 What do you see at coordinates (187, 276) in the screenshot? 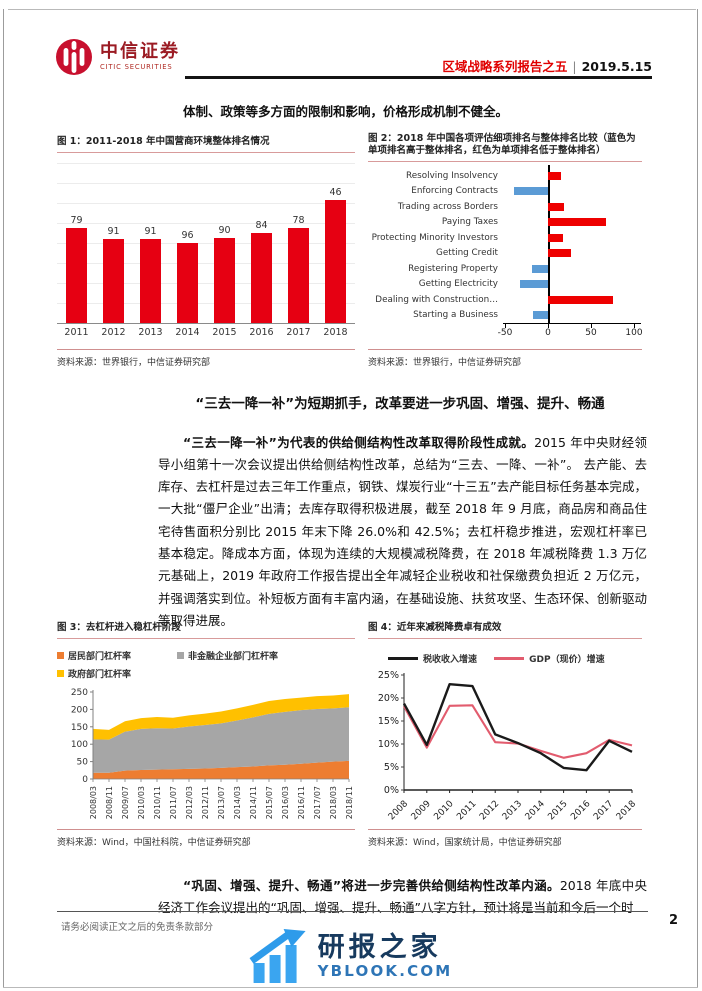
I see `fig1-bar-column: 96` at bounding box center [187, 276].